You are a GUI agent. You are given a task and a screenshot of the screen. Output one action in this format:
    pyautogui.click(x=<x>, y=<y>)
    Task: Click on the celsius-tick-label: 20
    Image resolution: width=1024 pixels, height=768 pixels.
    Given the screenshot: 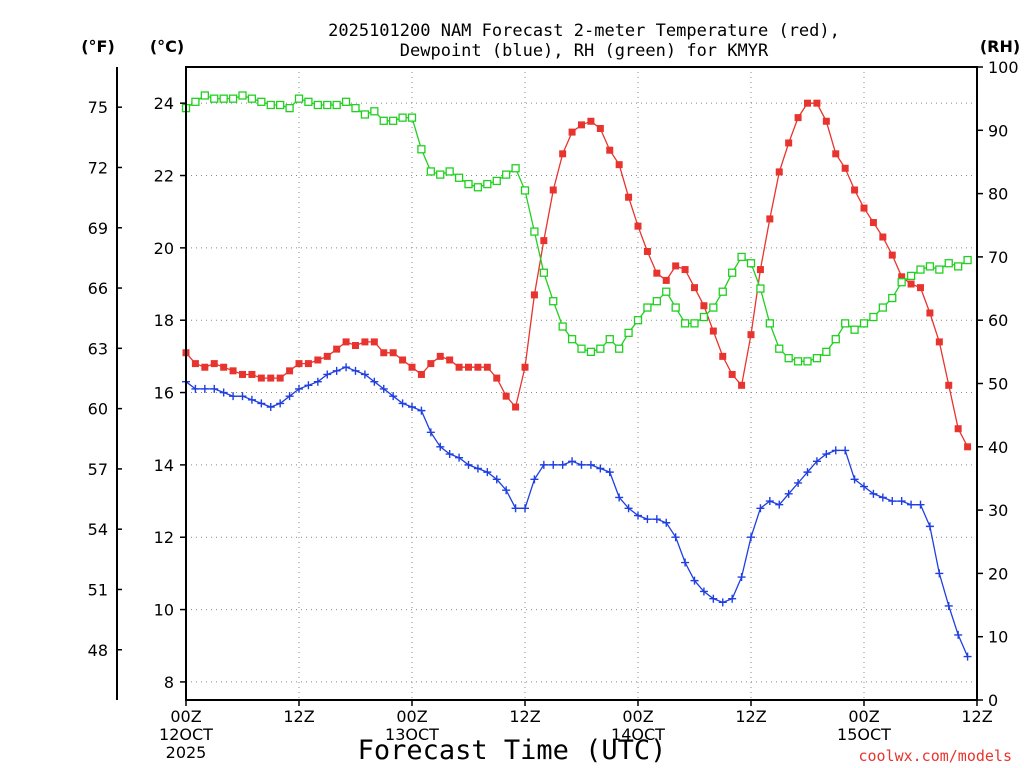 What is the action you would take?
    pyautogui.click(x=164, y=248)
    